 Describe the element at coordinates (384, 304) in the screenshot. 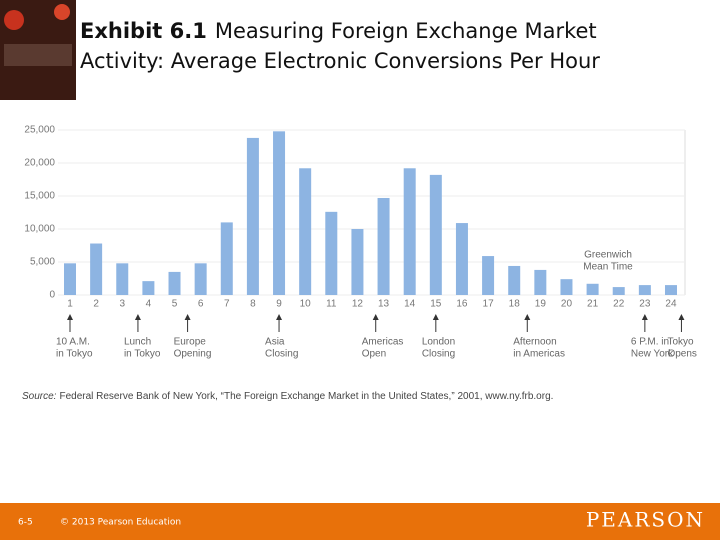

I see `x-tick-label: 13` at that location.